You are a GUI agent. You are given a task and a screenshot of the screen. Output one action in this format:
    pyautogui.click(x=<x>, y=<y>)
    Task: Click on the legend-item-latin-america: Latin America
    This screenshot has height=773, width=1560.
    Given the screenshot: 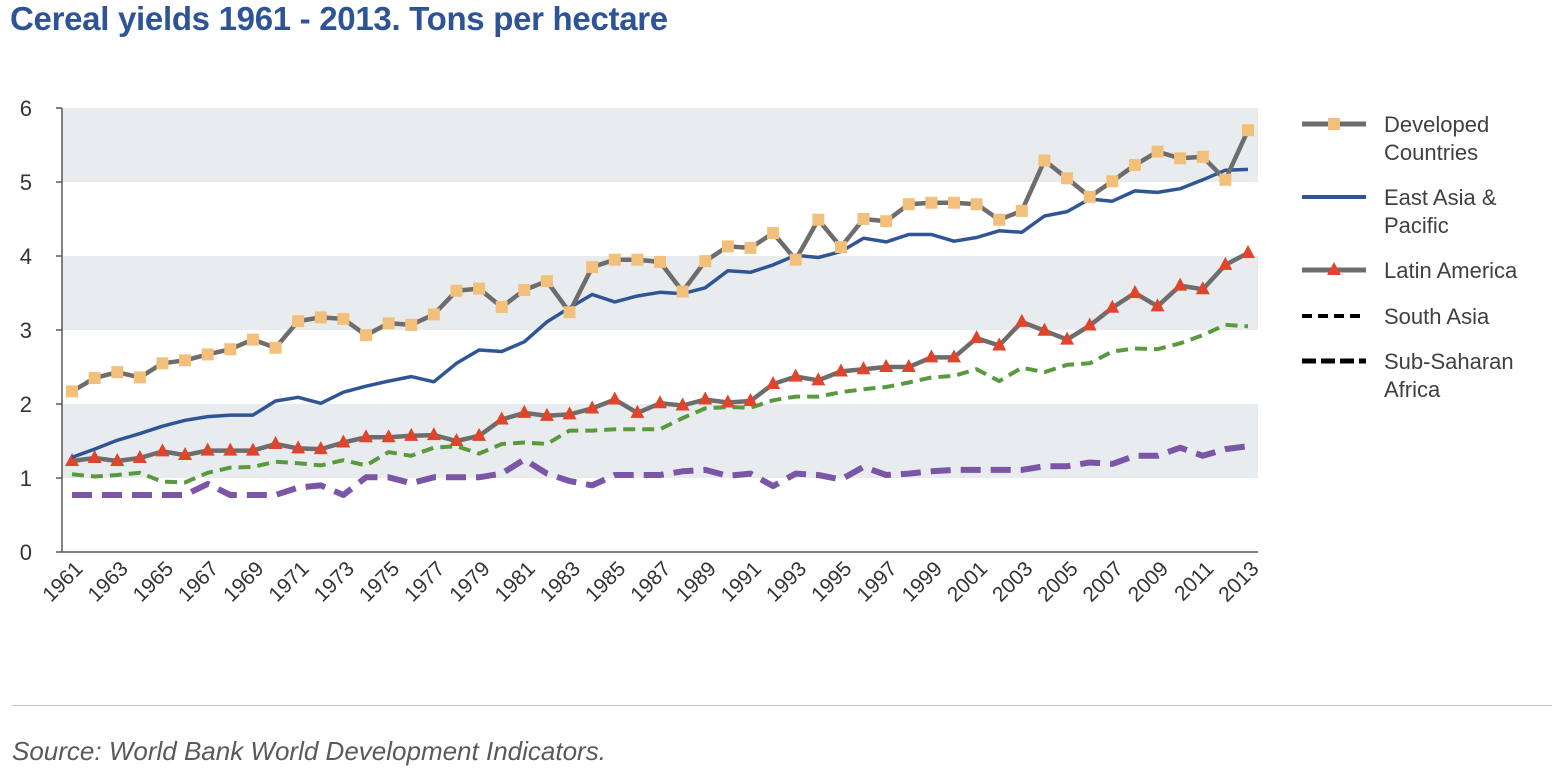 What is the action you would take?
    pyautogui.click(x=1410, y=270)
    